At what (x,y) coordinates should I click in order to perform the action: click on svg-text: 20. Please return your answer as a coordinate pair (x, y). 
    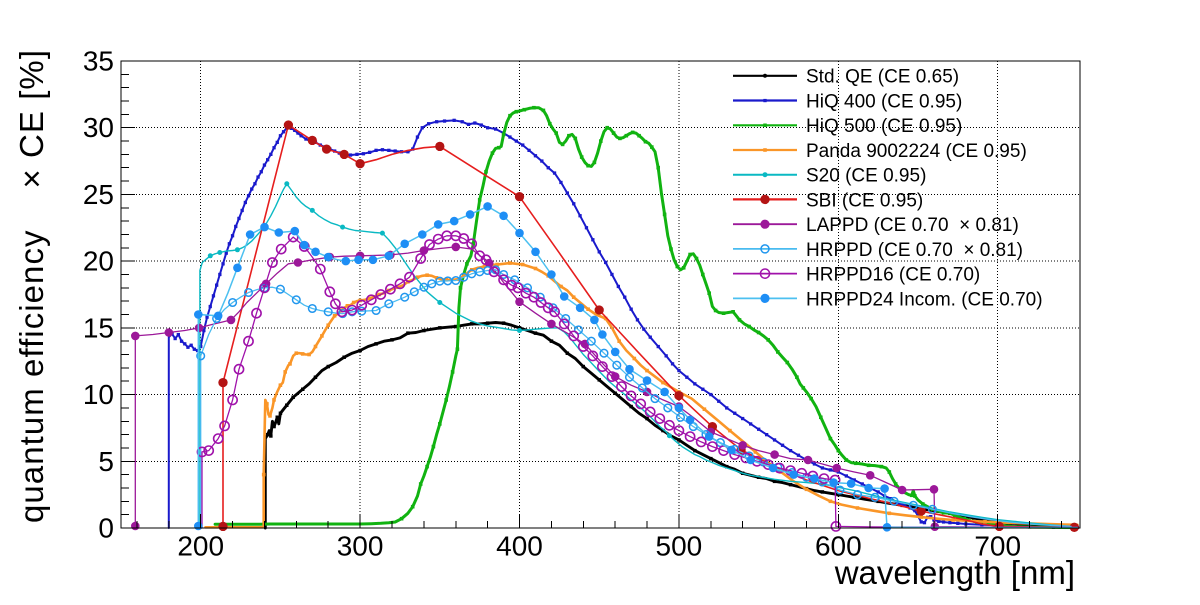
    Looking at the image, I should click on (98, 261).